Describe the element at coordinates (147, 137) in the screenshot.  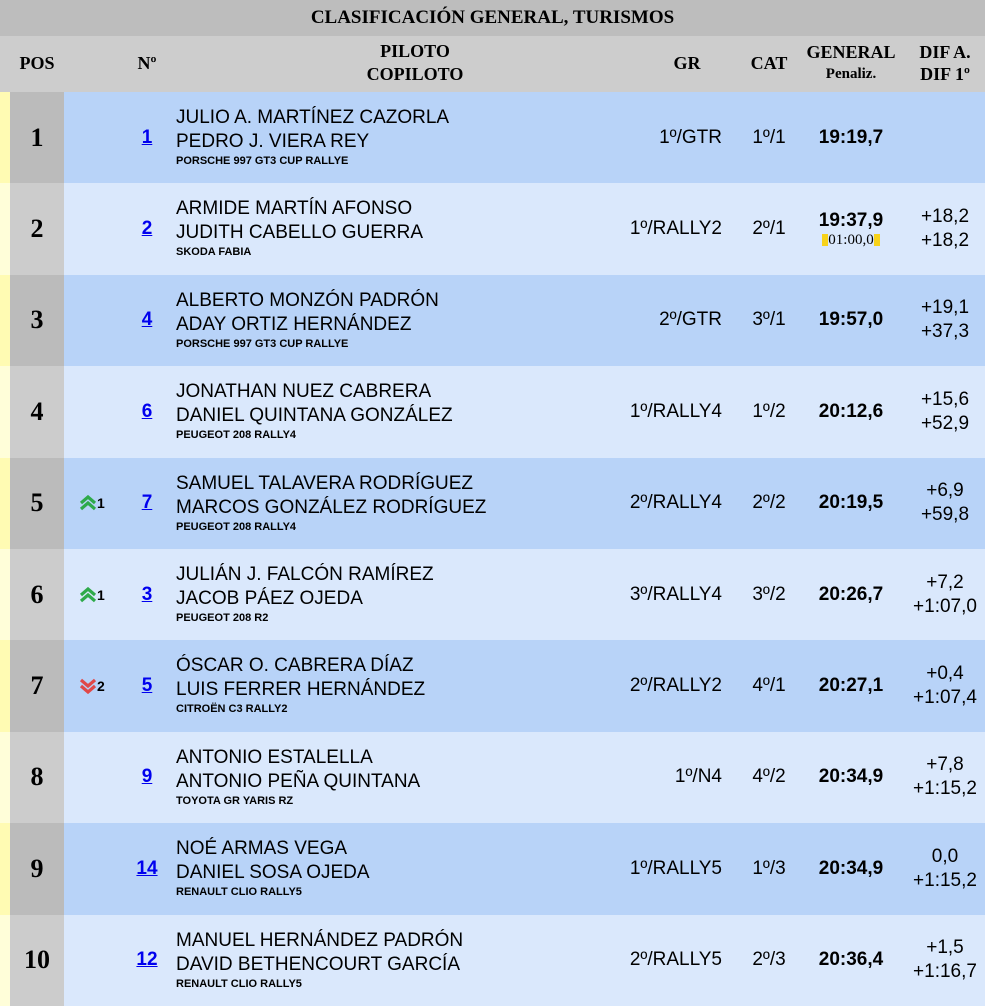
I see `car-number-link: 1` at that location.